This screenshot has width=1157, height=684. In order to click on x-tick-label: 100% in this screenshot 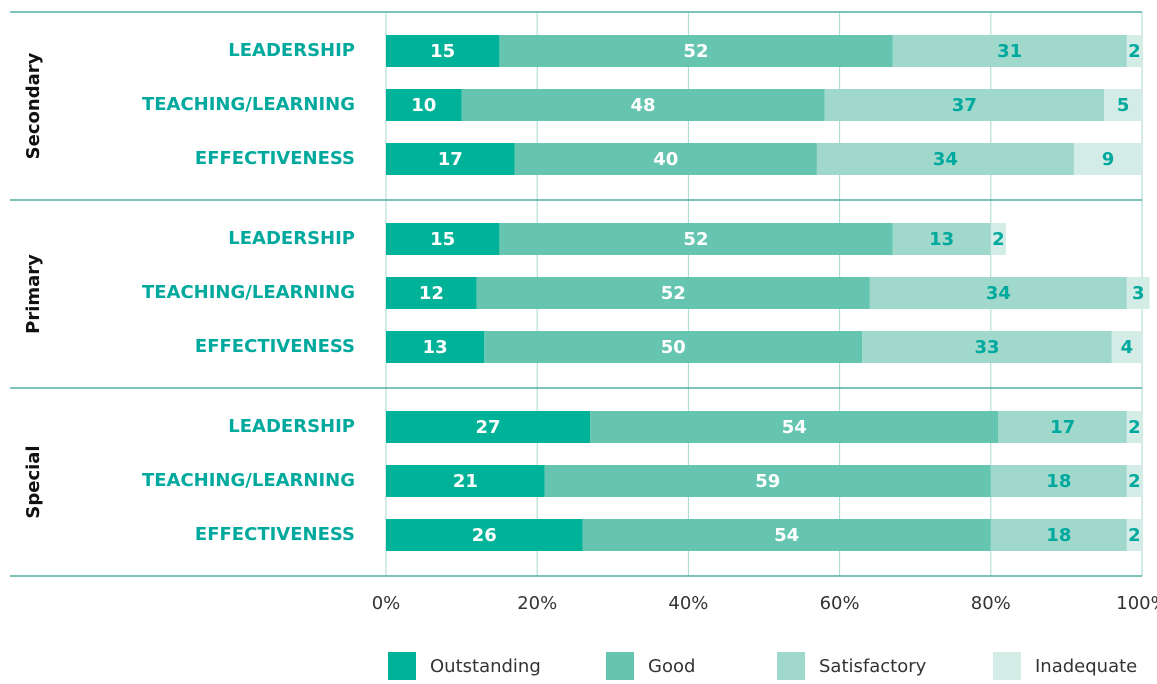, I will do `click(1136, 603)`.